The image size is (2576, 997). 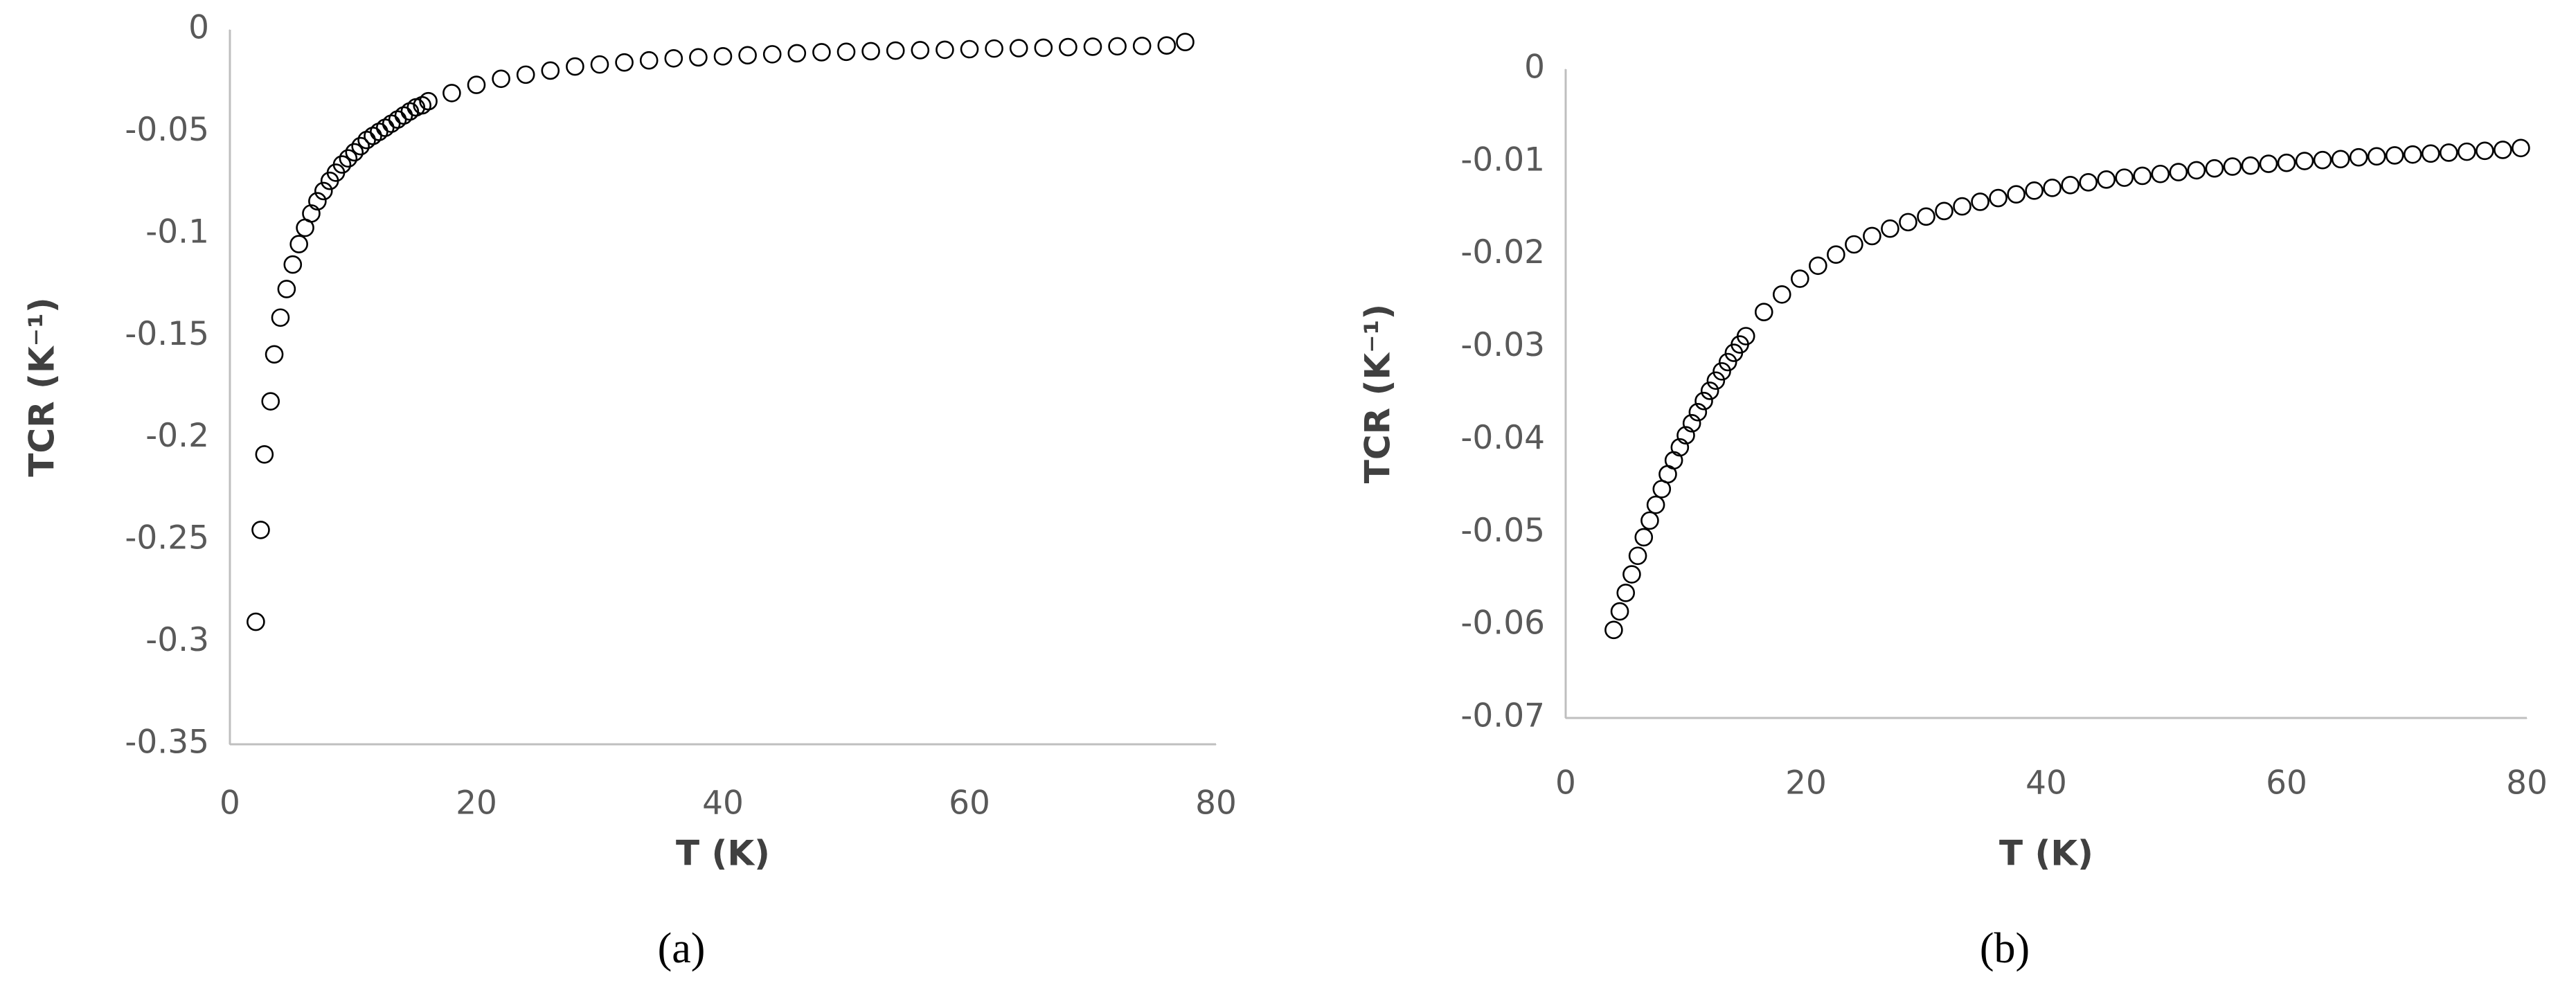 What do you see at coordinates (42, 386) in the screenshot?
I see `y-axis-label: TCR (K⁻¹)` at bounding box center [42, 386].